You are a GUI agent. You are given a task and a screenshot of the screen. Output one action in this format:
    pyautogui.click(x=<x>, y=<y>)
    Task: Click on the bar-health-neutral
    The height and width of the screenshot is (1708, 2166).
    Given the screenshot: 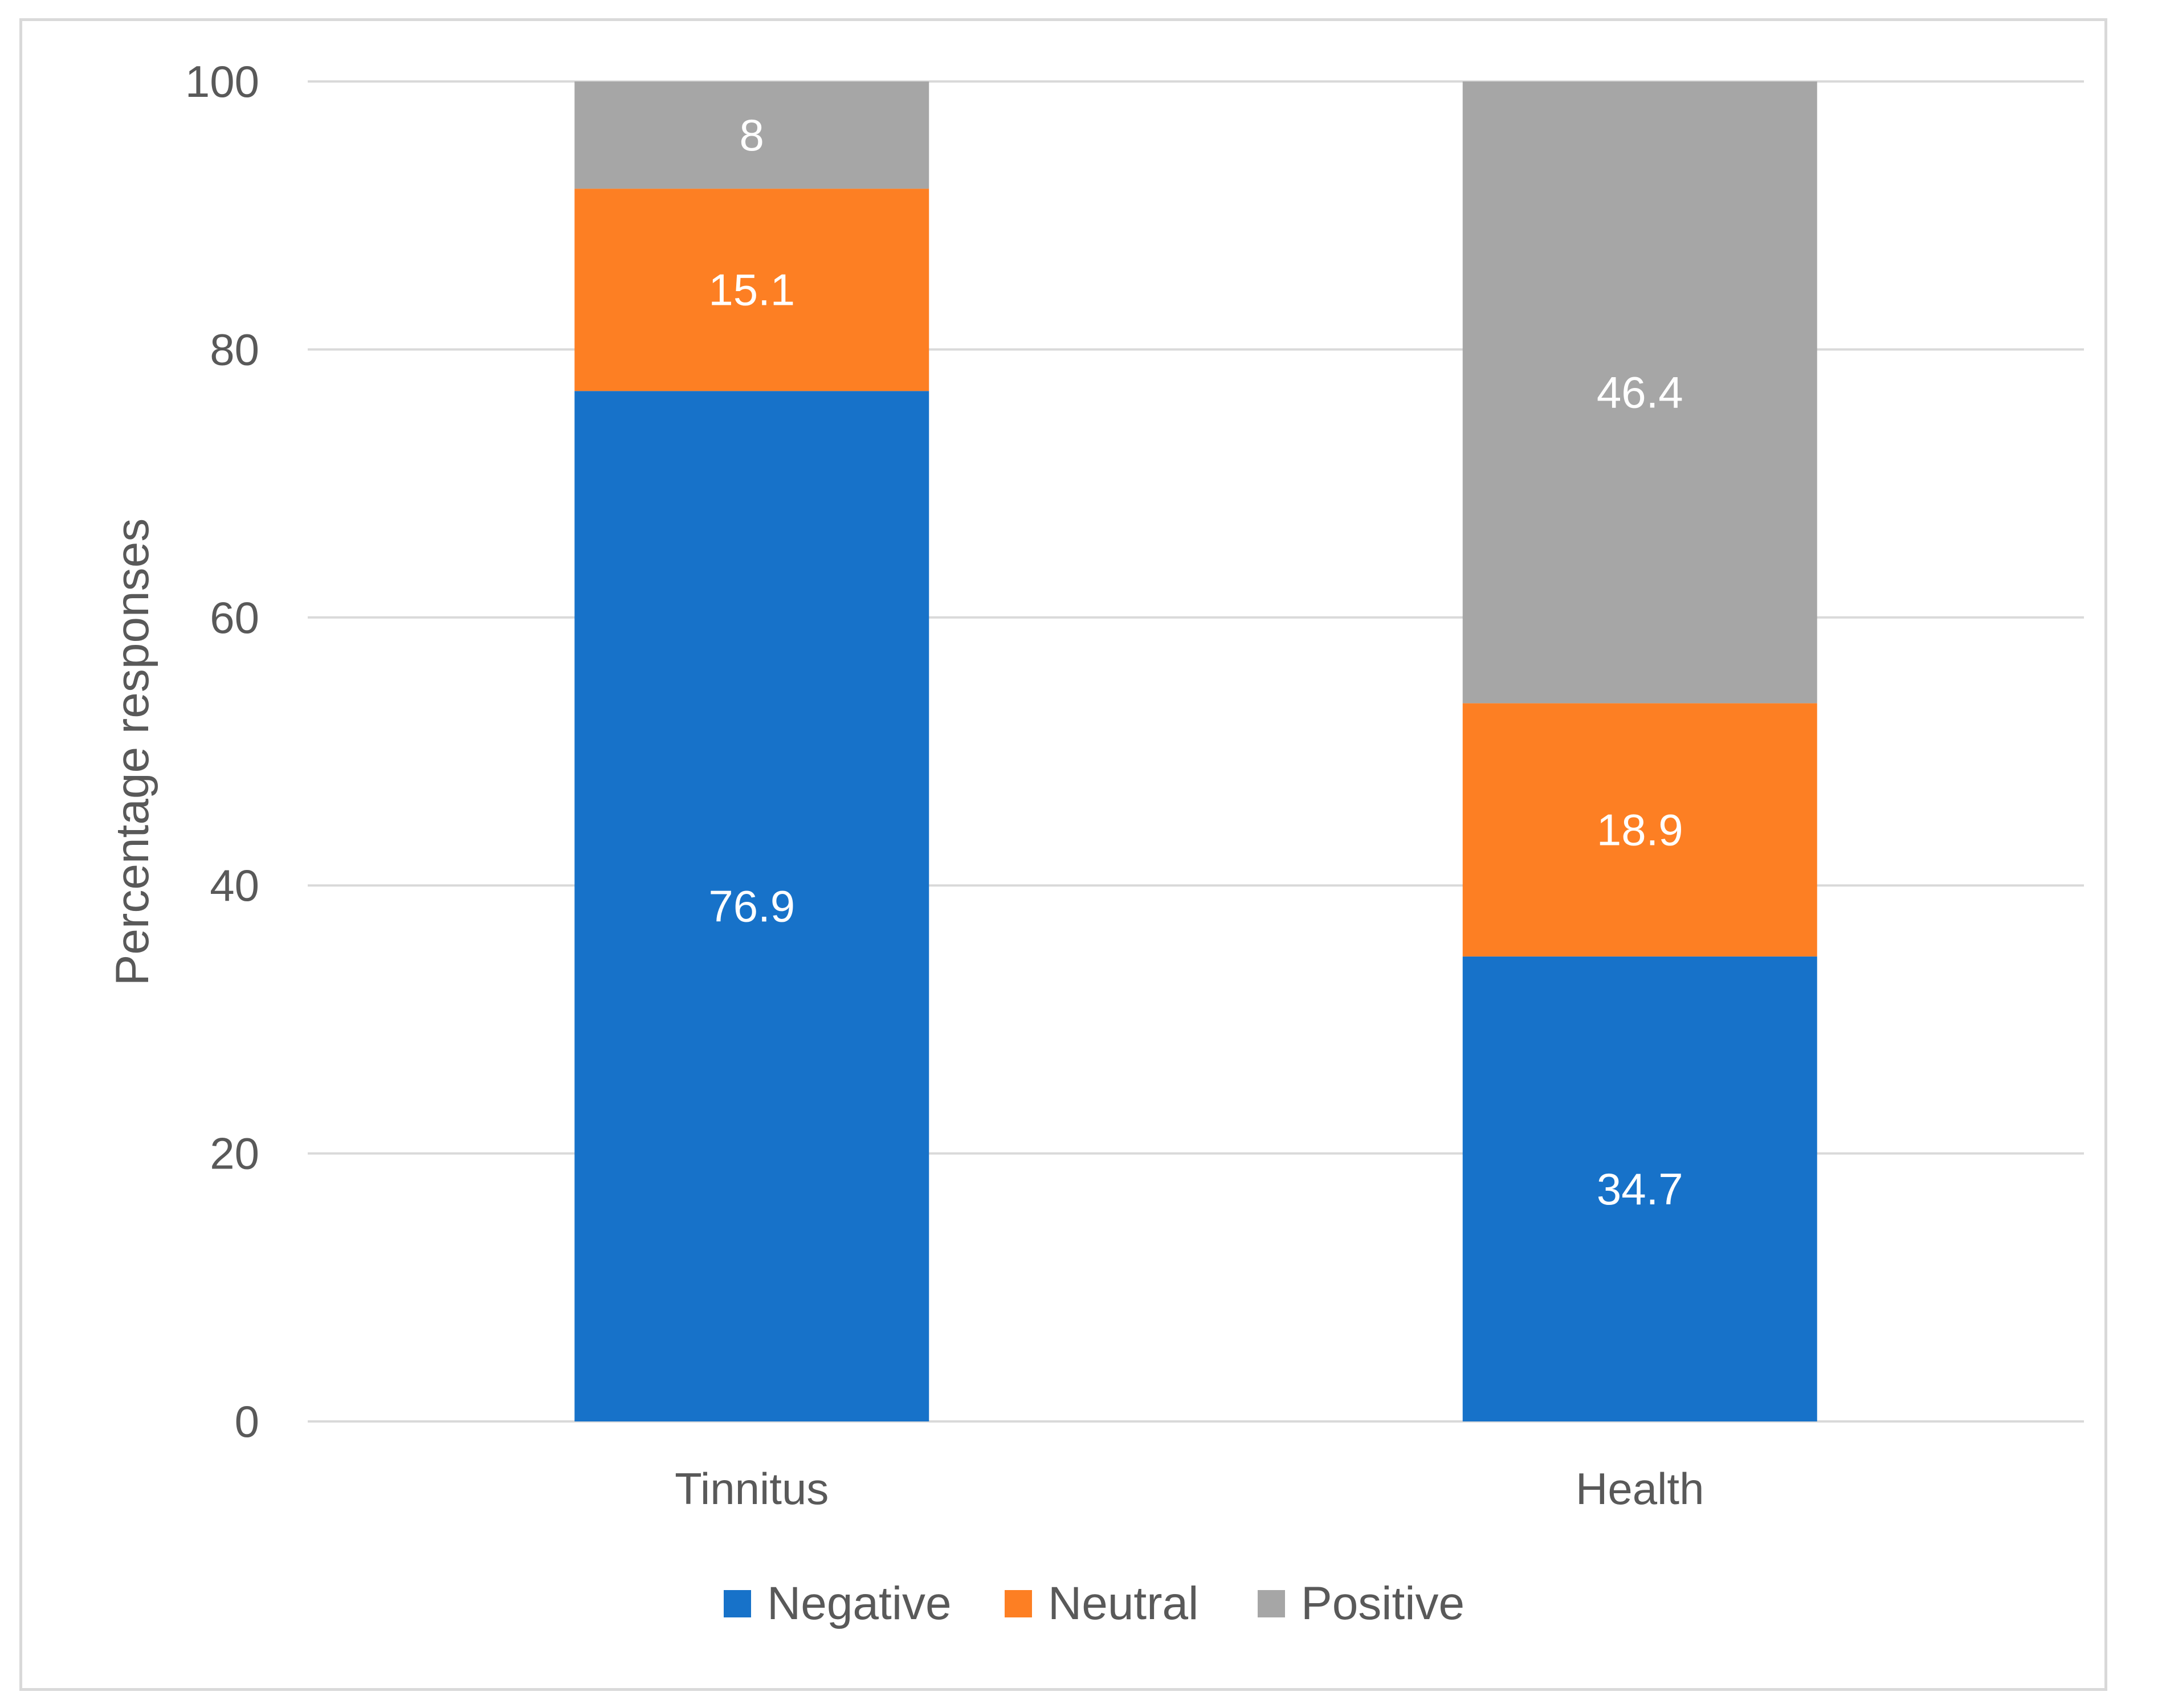 What is the action you would take?
    pyautogui.click(x=1640, y=830)
    